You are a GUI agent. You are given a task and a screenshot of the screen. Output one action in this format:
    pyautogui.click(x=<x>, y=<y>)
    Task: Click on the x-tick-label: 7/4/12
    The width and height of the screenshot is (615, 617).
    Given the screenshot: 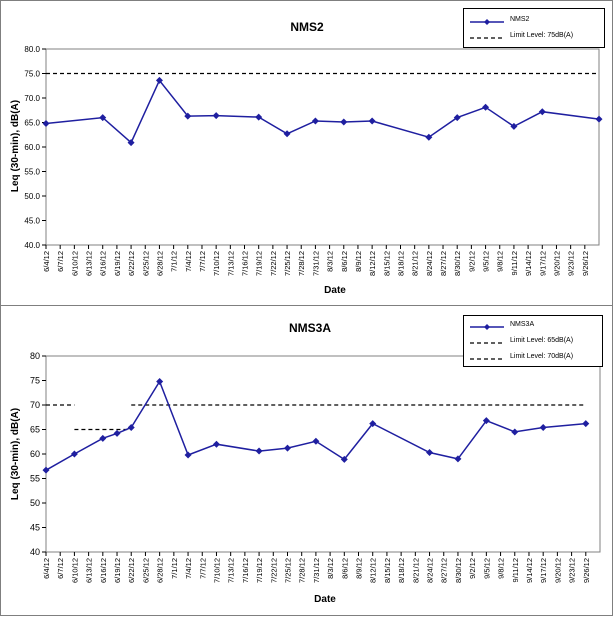 What is the action you would take?
    pyautogui.click(x=188, y=568)
    